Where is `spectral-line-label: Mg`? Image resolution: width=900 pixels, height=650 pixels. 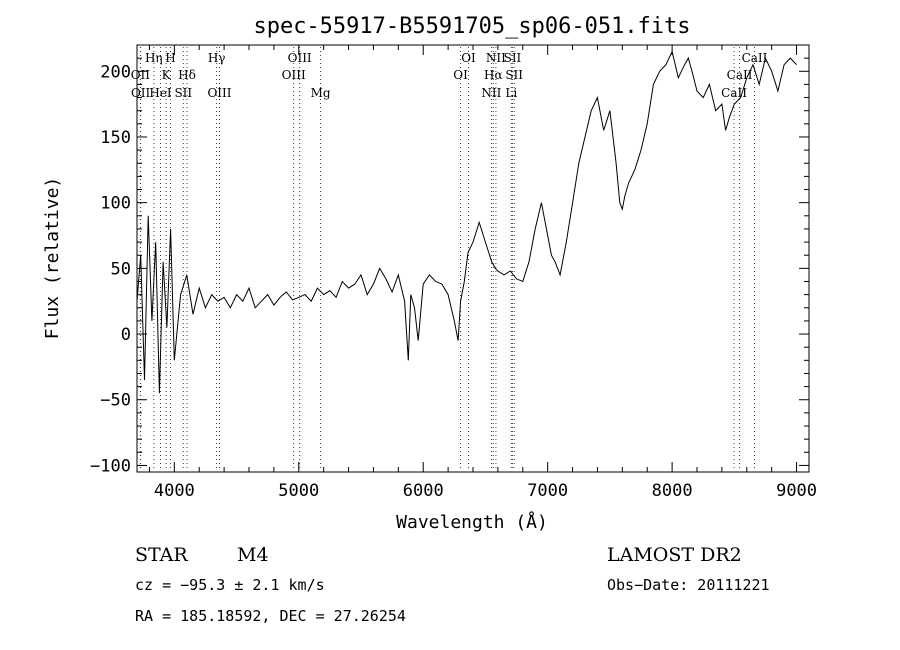
spectral-line-label: Mg is located at coordinates (321, 93).